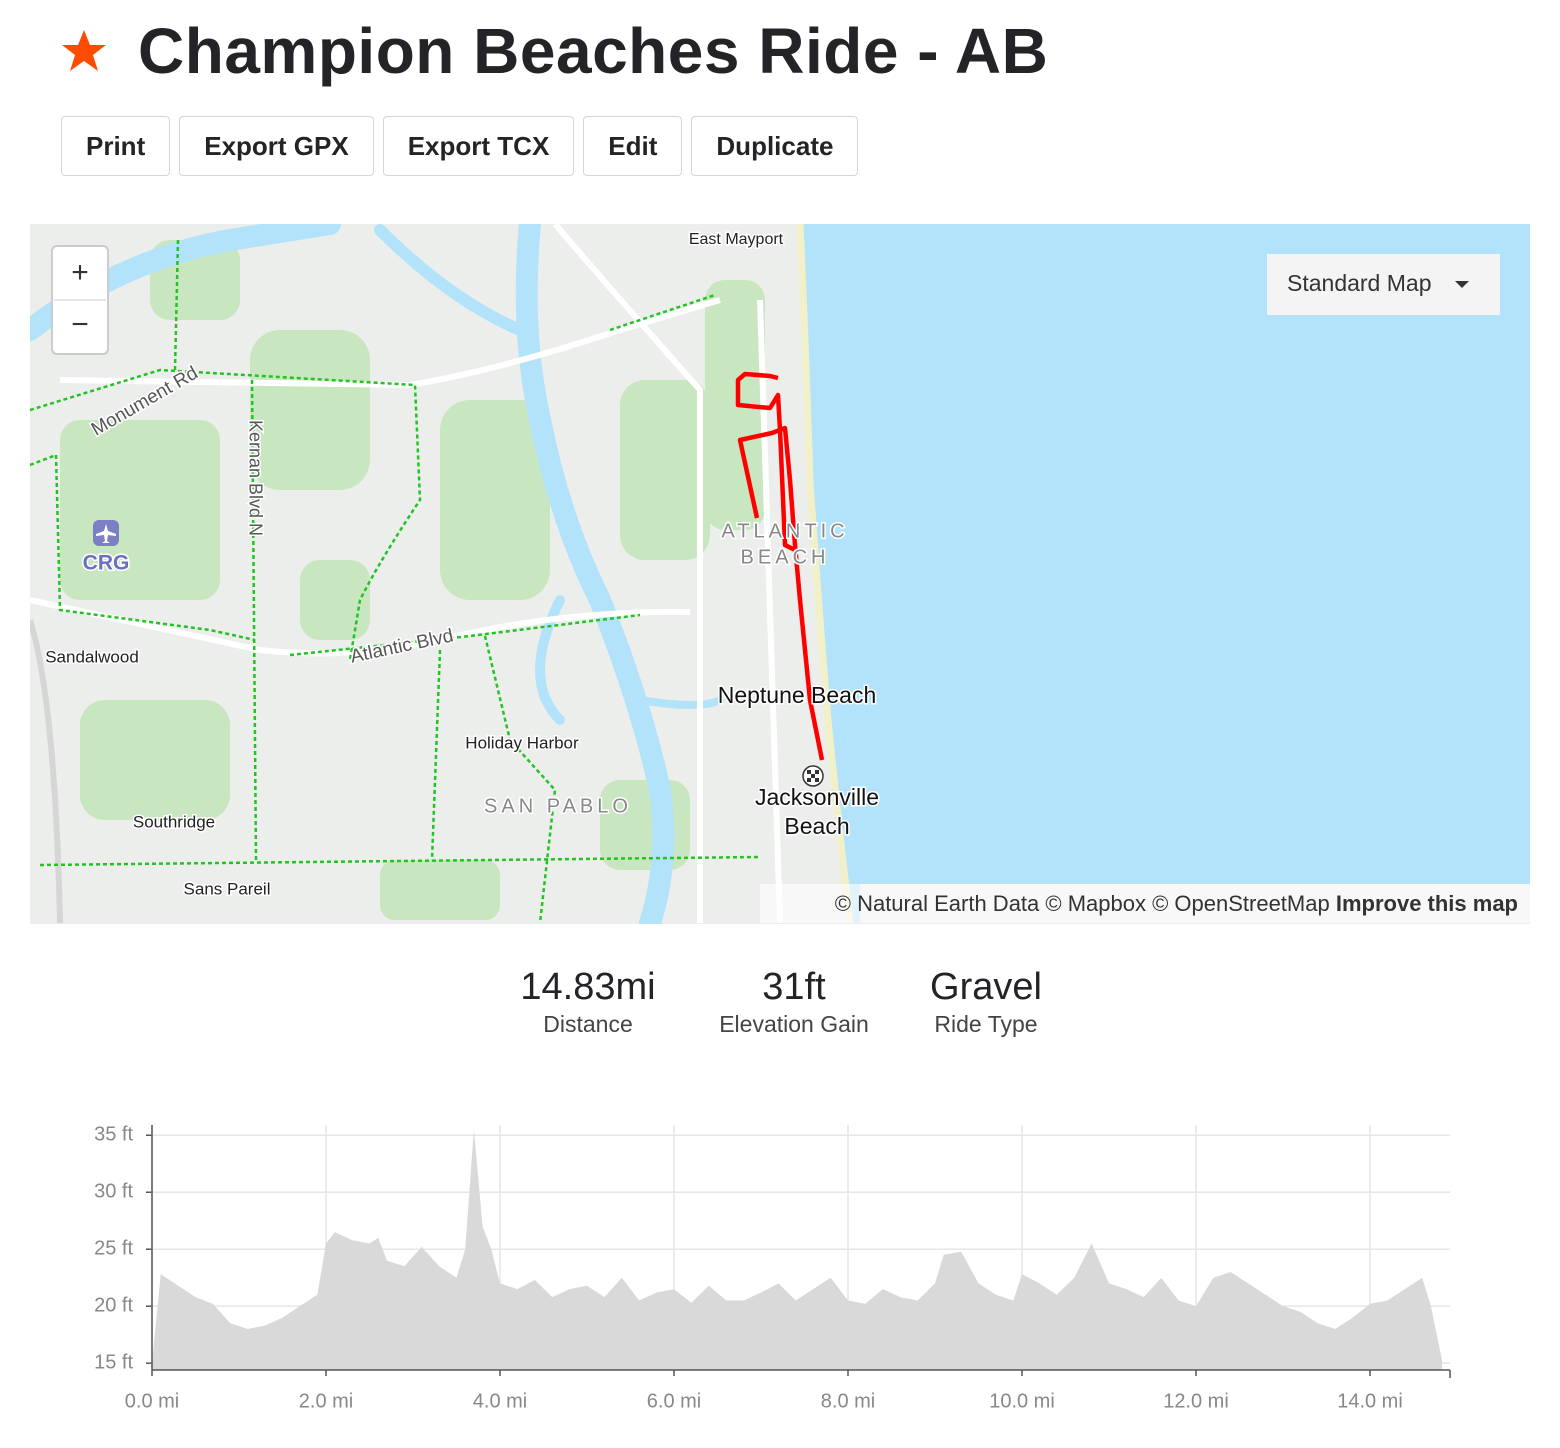  Describe the element at coordinates (797, 695) in the screenshot. I see `map-label: Neptune Beach` at that location.